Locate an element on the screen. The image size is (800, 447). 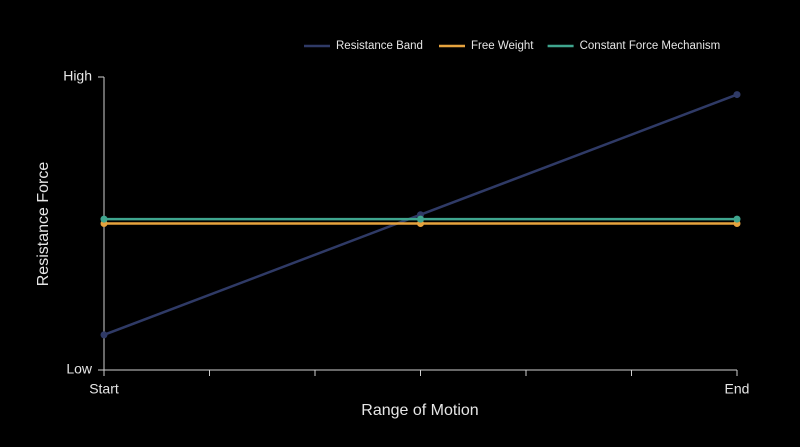
y-tick-label: Low is located at coordinates (79, 369).